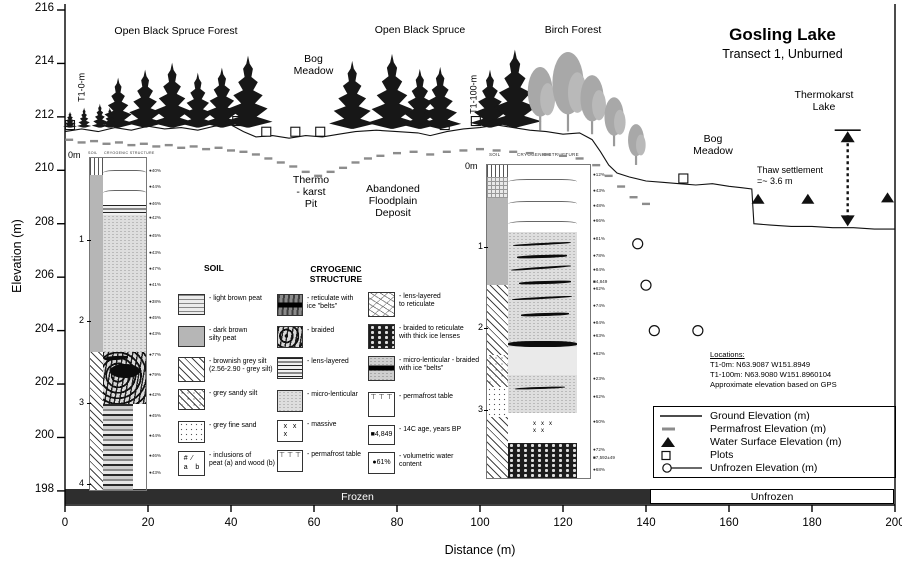  What do you see at coordinates (480, 408) in the screenshot?
I see `depth-label: 3` at bounding box center [480, 408].